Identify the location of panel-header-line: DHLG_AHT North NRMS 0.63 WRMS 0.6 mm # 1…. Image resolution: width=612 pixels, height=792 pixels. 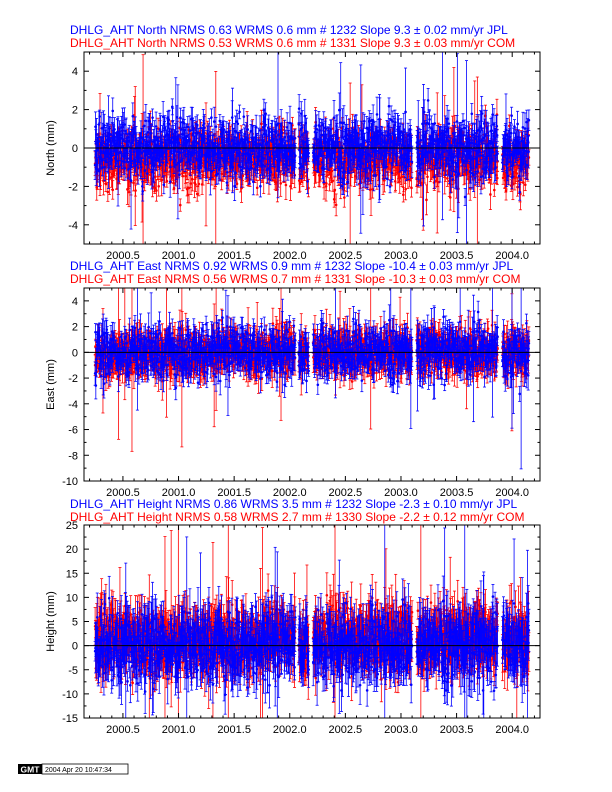
(289, 30).